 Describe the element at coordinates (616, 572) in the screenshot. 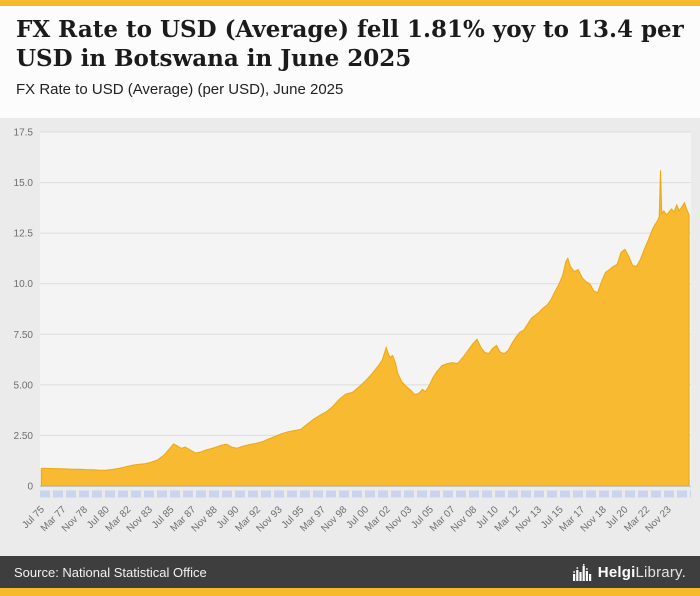

I see `logo-text-helgi: Helgi` at that location.